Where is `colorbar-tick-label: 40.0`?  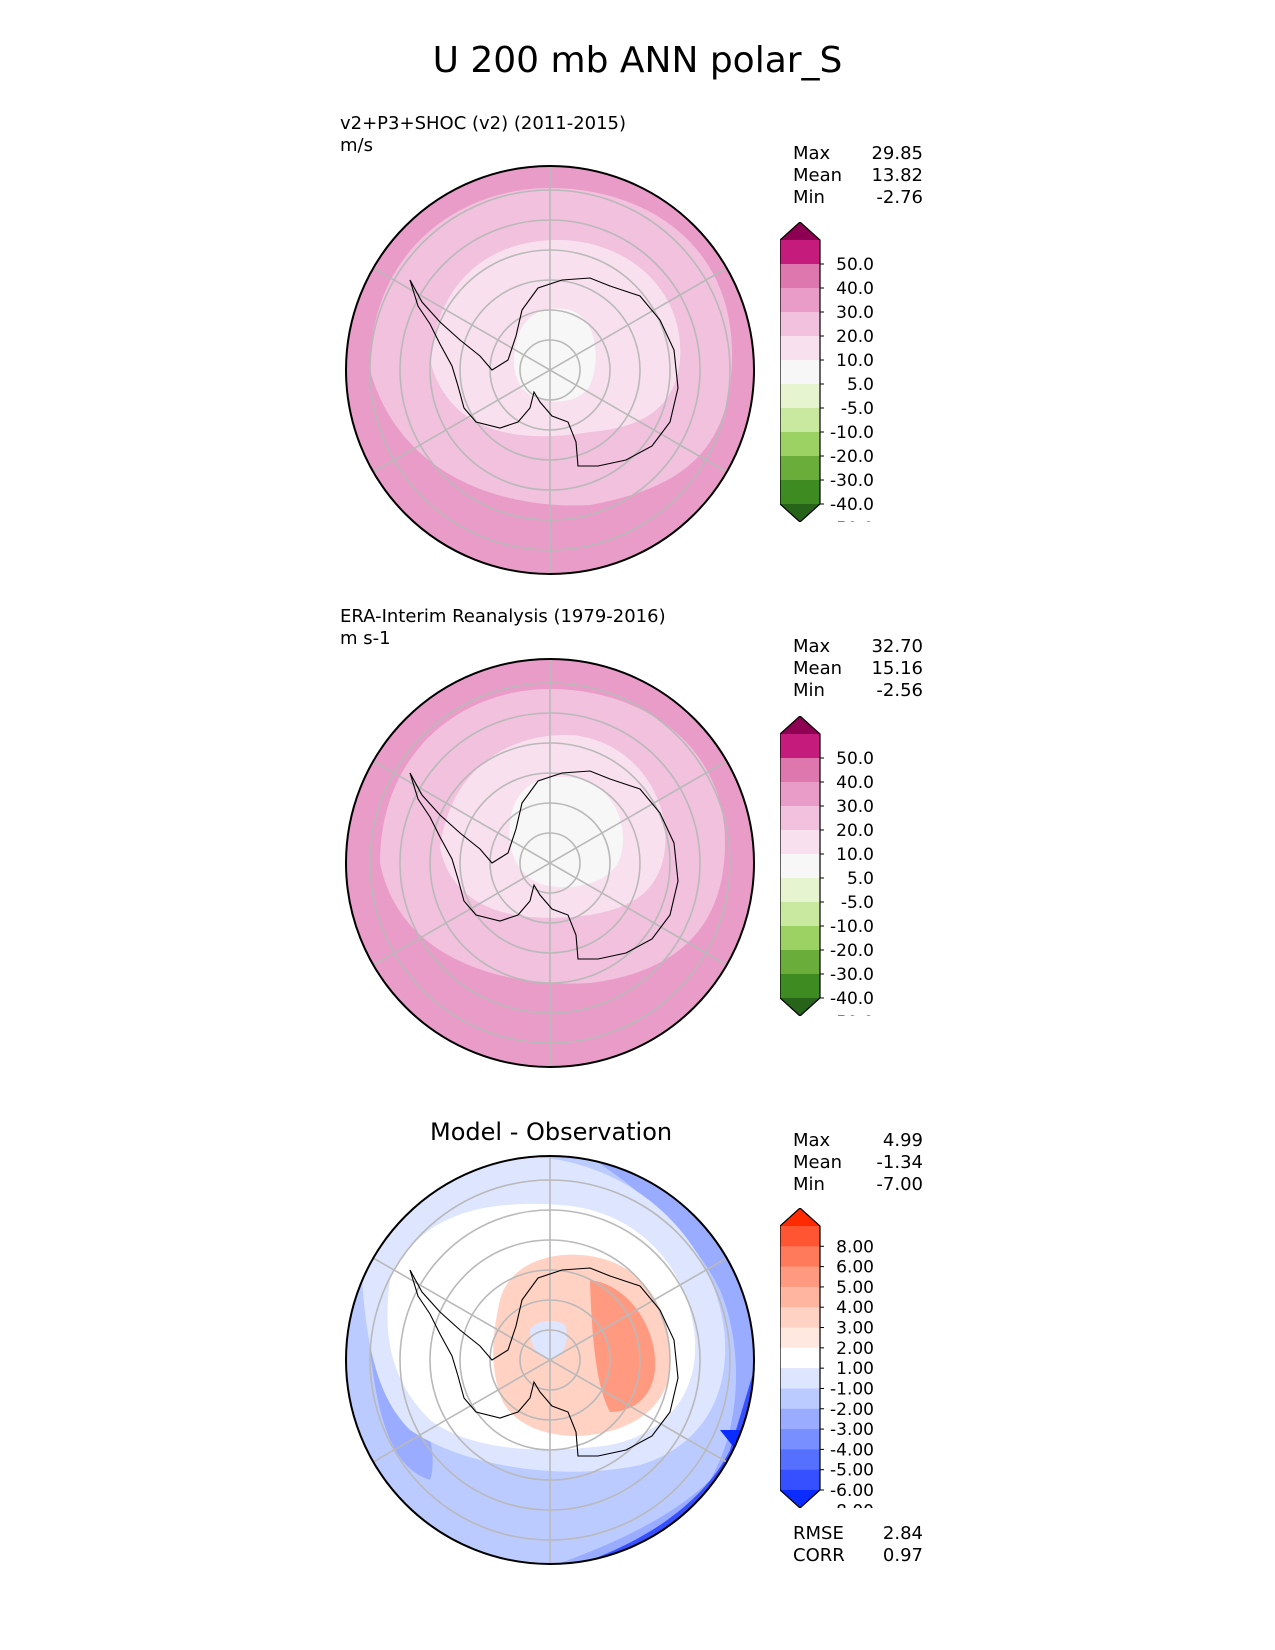 colorbar-tick-label: 40.0 is located at coordinates (855, 783).